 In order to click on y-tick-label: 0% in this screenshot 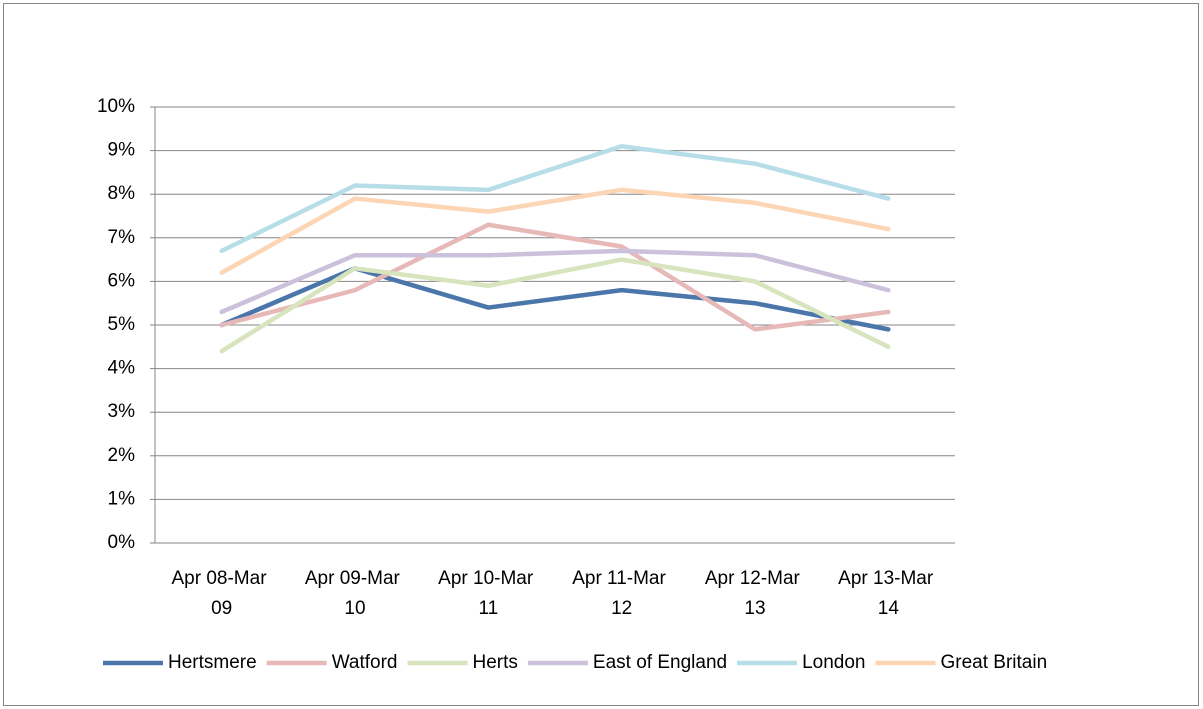, I will do `click(122, 542)`.